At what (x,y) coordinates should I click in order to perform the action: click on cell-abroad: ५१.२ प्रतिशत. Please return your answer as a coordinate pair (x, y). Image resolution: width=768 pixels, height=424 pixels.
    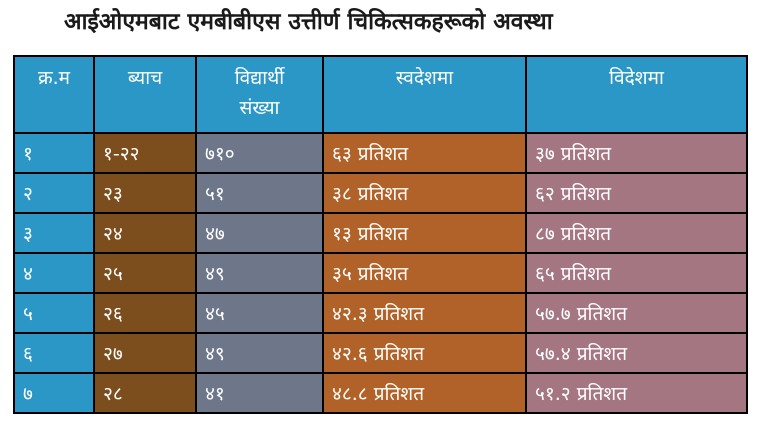
    Looking at the image, I should click on (636, 393).